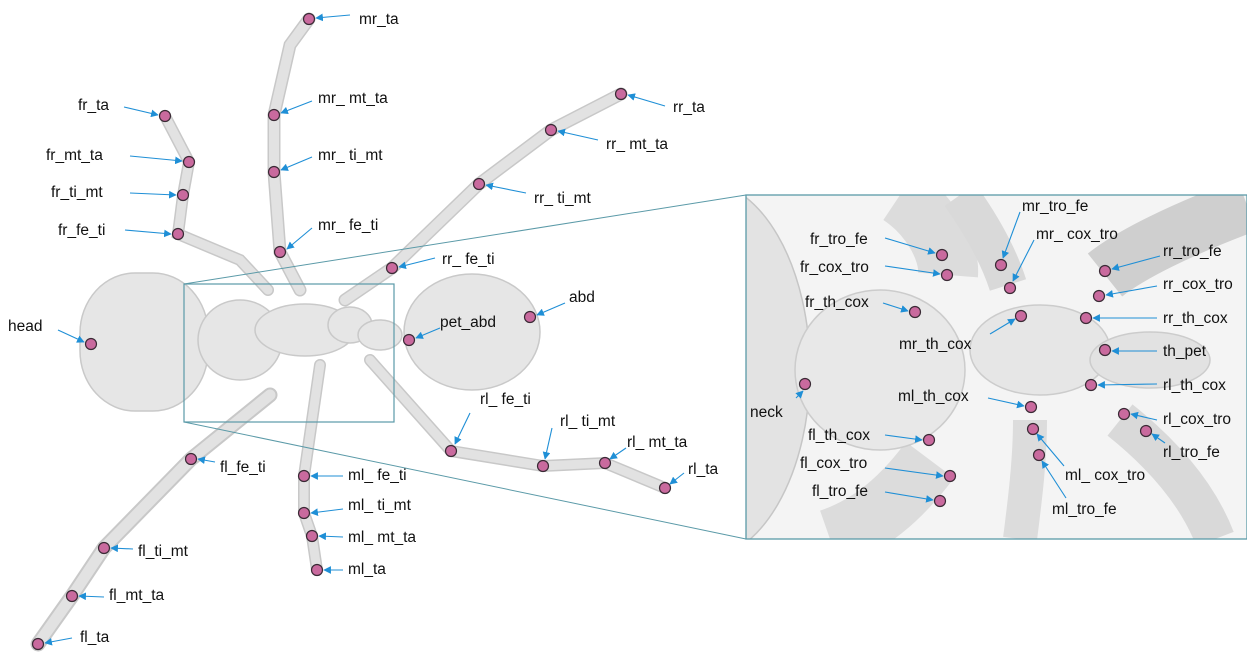 This screenshot has width=1247, height=655. What do you see at coordinates (25, 326) in the screenshot?
I see `label-head: head` at bounding box center [25, 326].